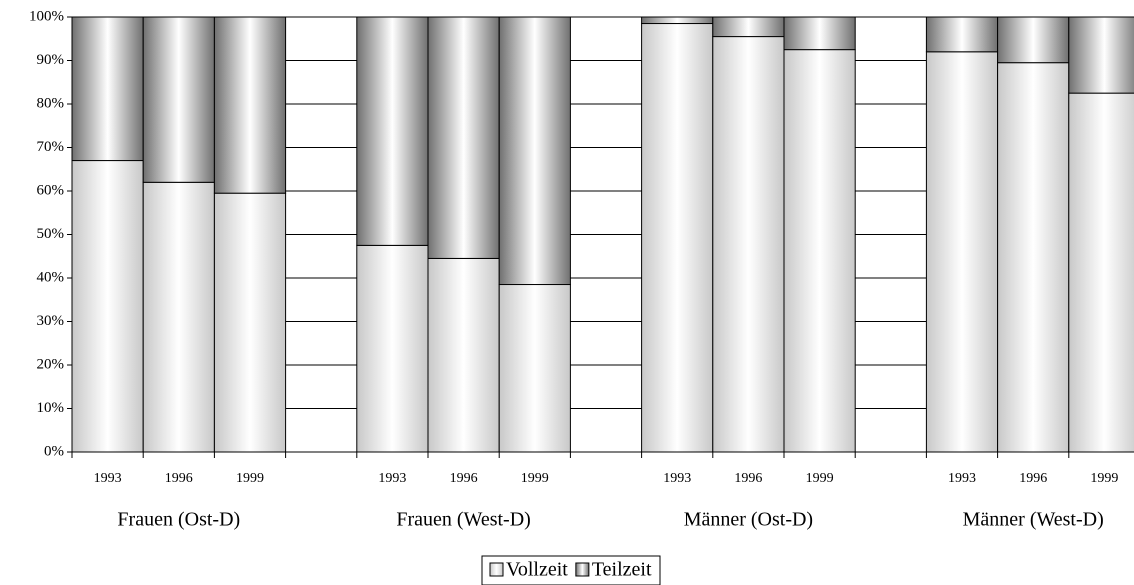 The height and width of the screenshot is (585, 1134). Describe the element at coordinates (51, 190) in the screenshot. I see `y-tick-label: 60%` at that location.